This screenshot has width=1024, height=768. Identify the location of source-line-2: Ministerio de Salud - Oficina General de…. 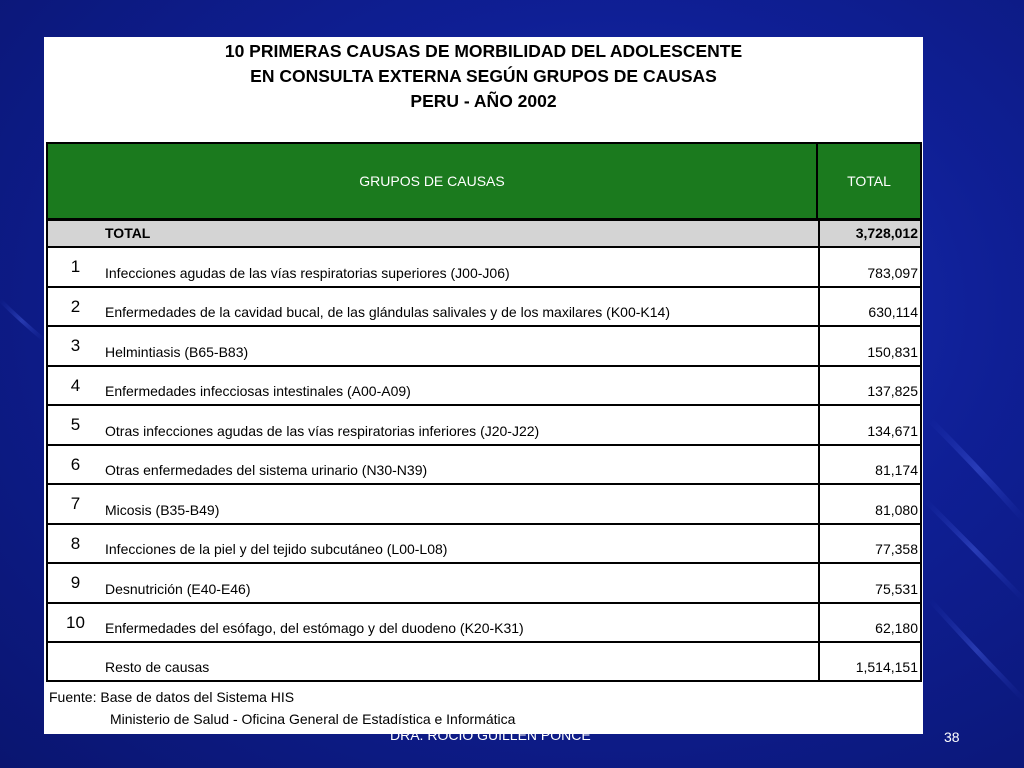
(313, 719).